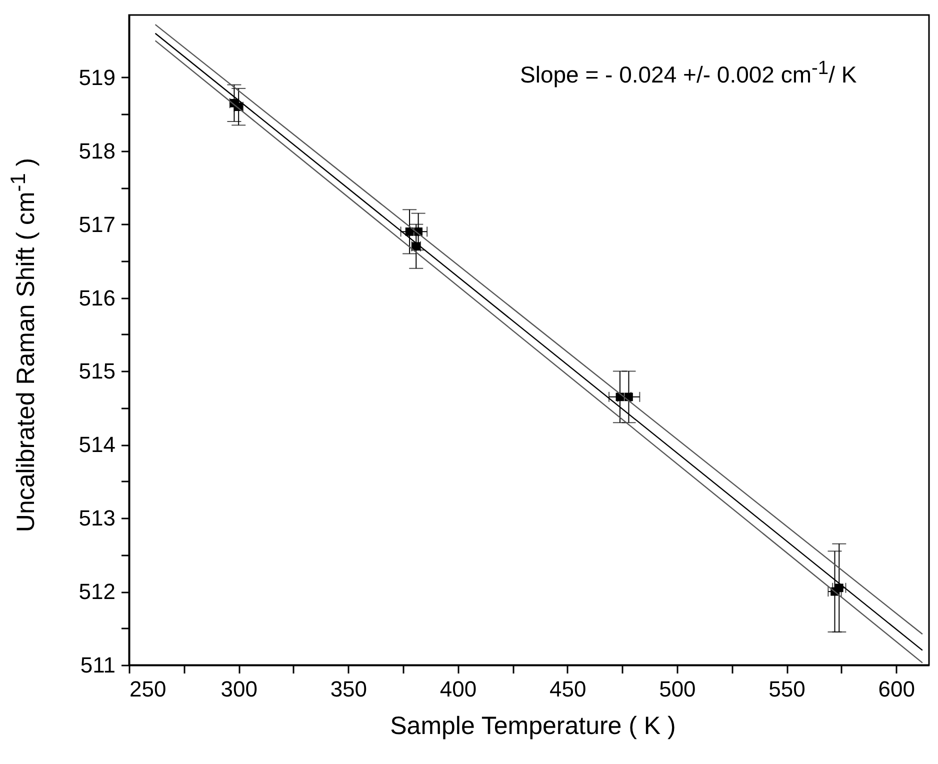 The width and height of the screenshot is (938, 764). What do you see at coordinates (349, 689) in the screenshot?
I see `x-tick-label: 350` at bounding box center [349, 689].